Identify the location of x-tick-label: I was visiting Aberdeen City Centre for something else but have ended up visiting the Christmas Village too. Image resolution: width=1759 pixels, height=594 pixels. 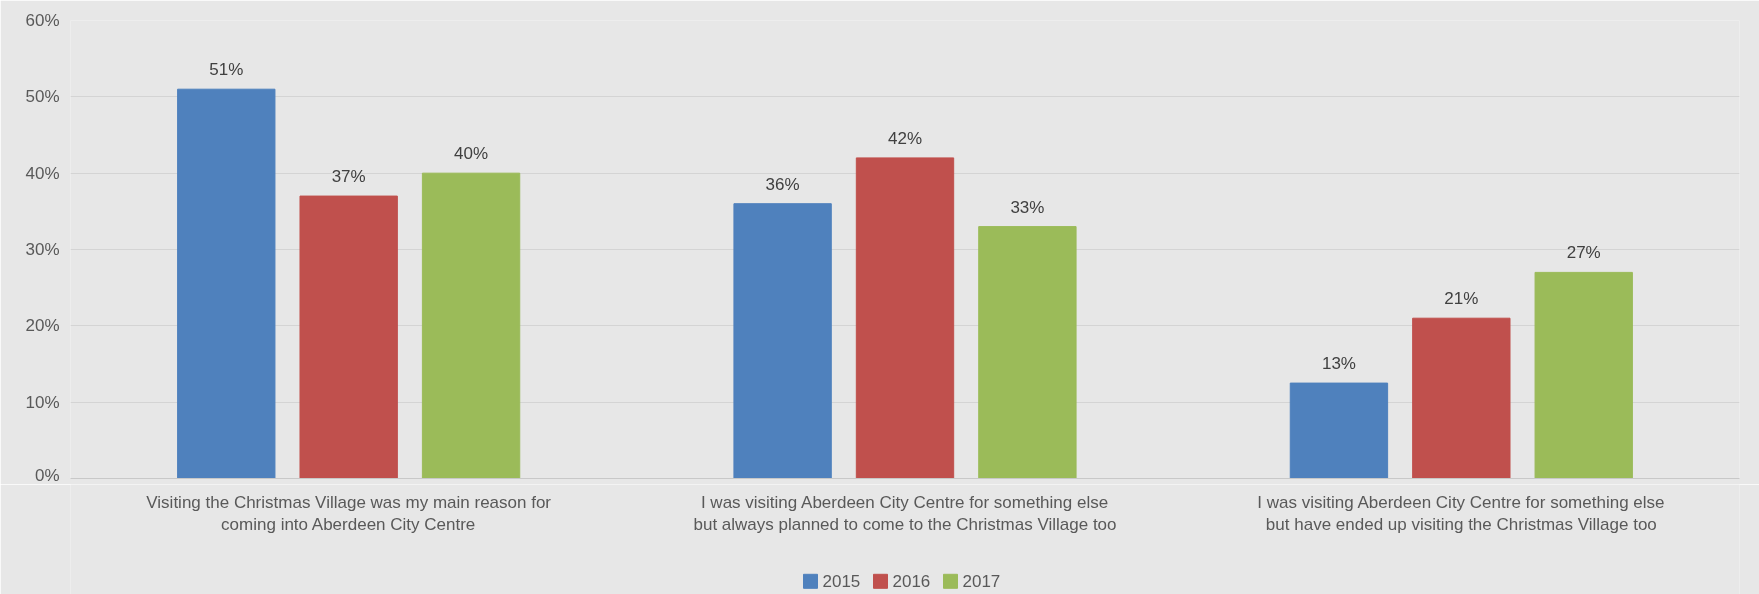
(1461, 513).